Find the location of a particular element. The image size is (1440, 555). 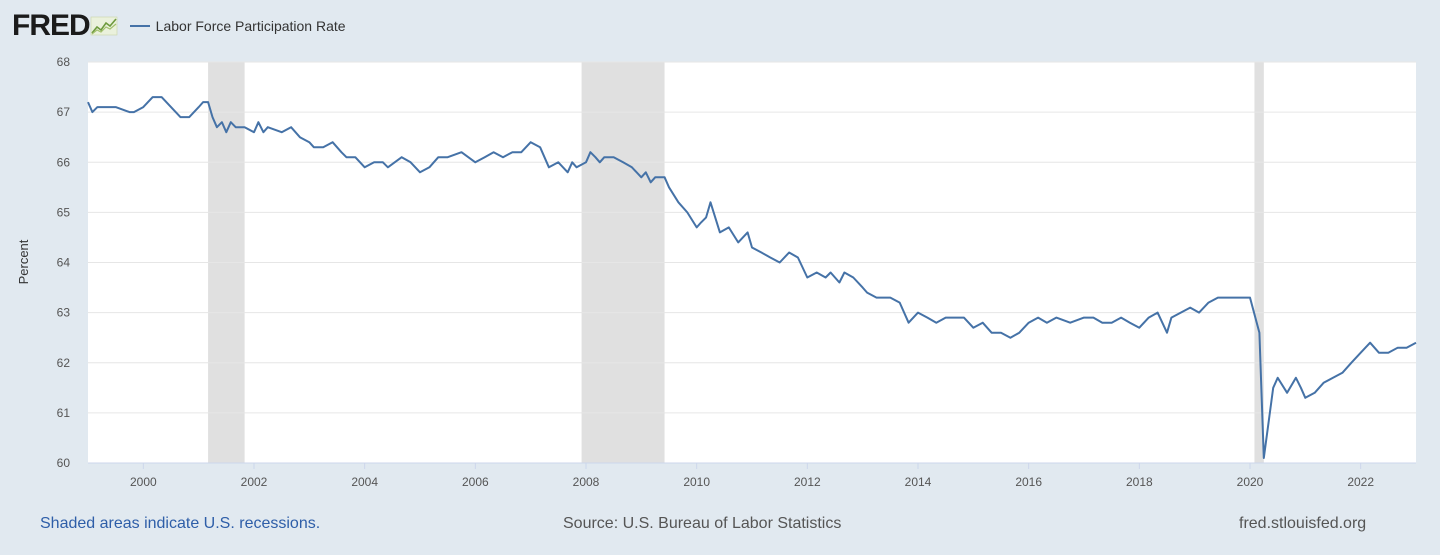

x-tick-label: 2000 is located at coordinates (143, 482).